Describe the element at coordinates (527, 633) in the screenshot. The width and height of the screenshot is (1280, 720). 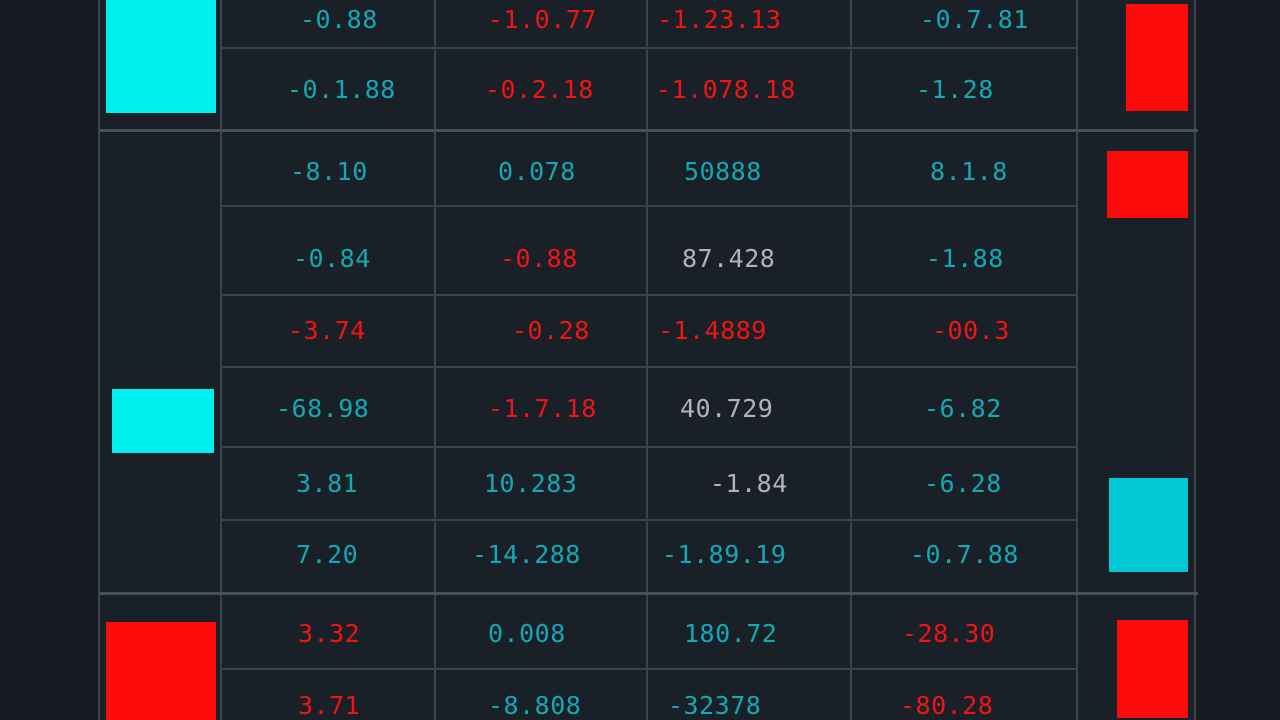
I see `grid-cell: 0.008` at that location.